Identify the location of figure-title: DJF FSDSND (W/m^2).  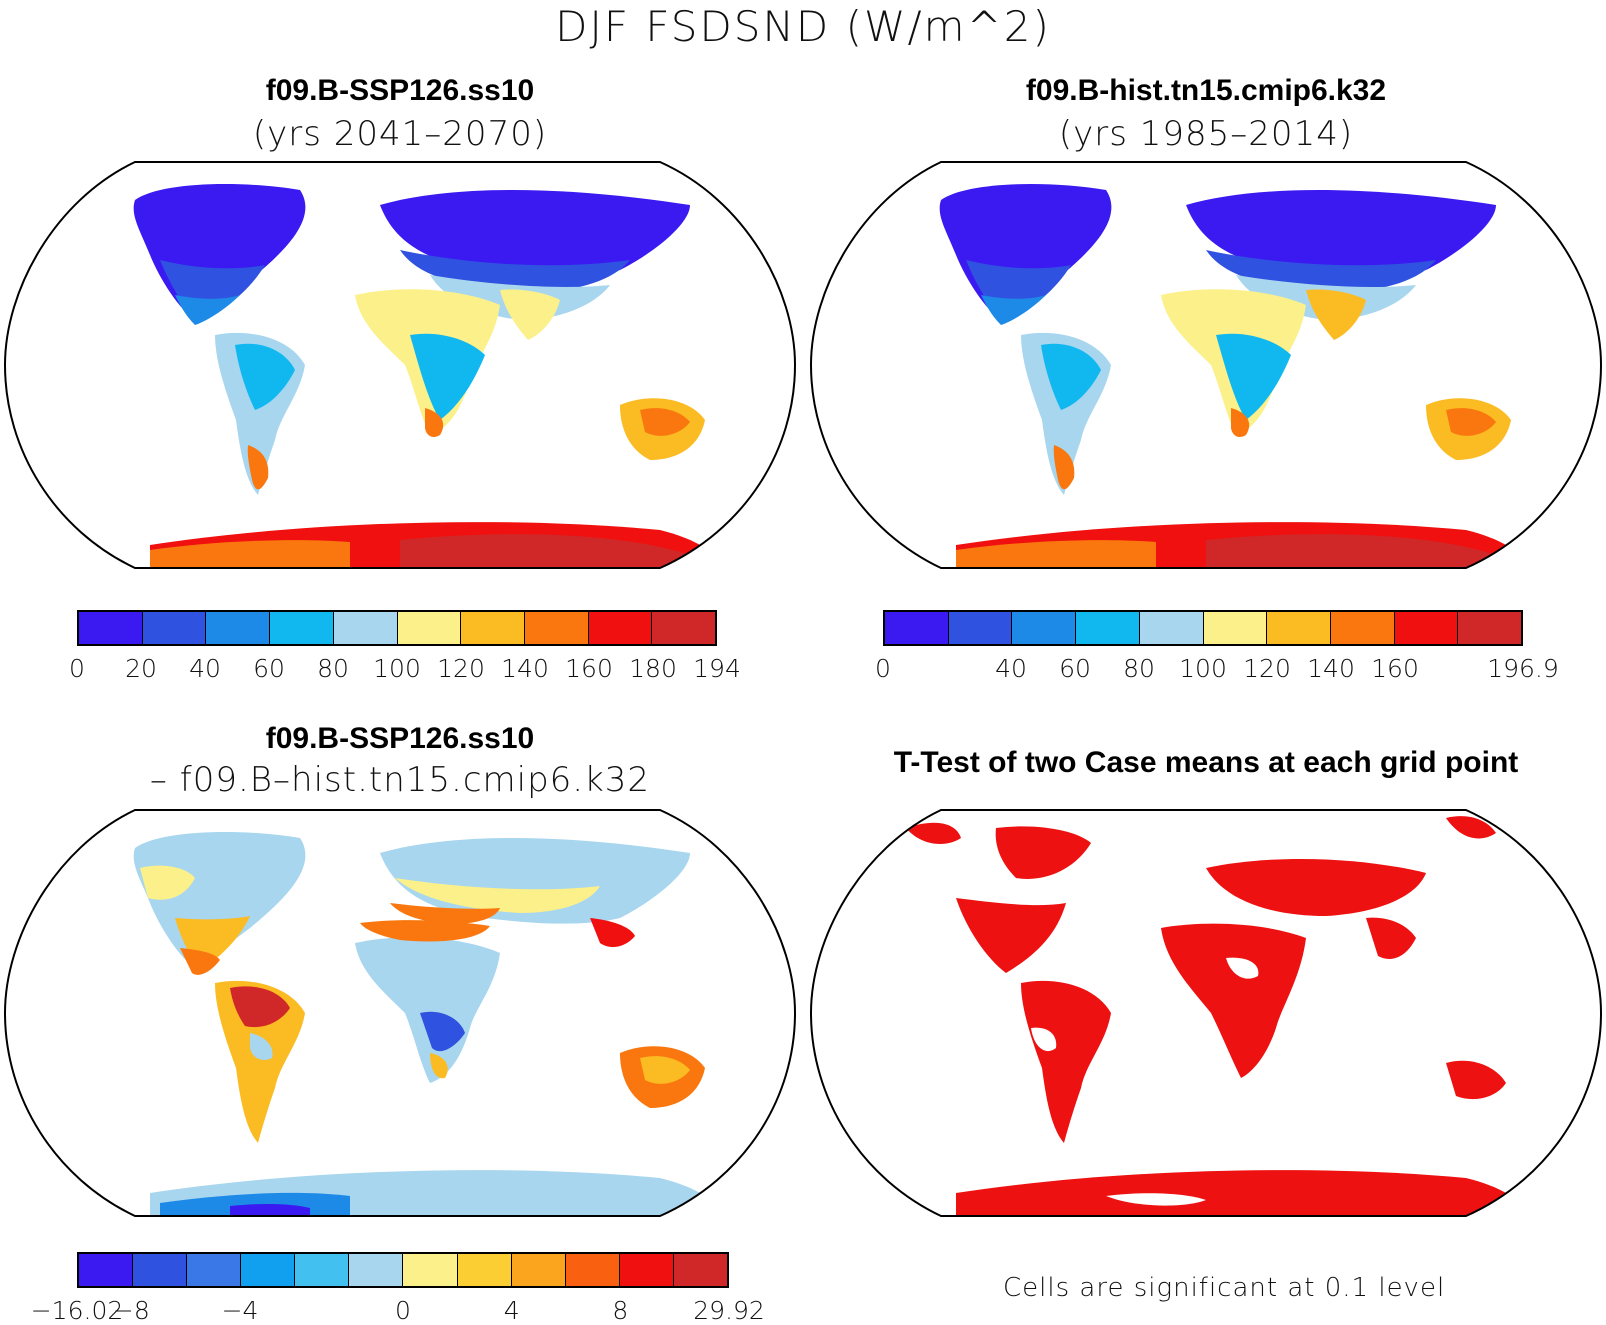
(803, 26).